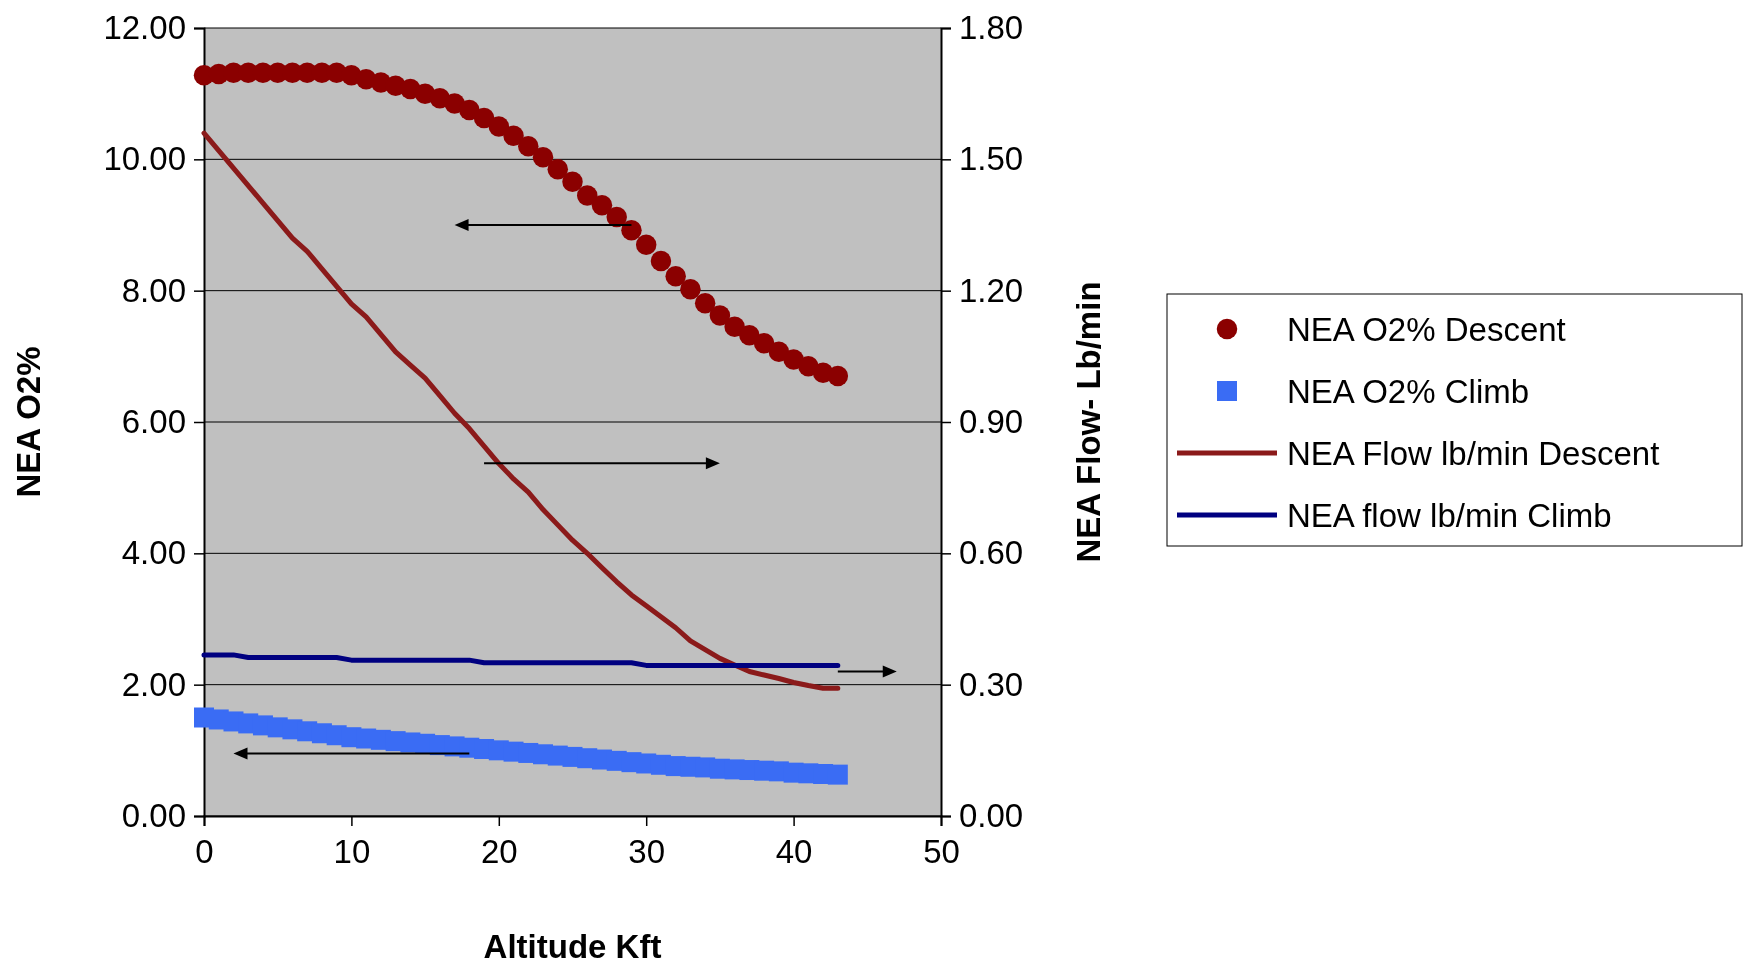 The height and width of the screenshot is (966, 1745). I want to click on x-tick-label: 50, so click(941, 852).